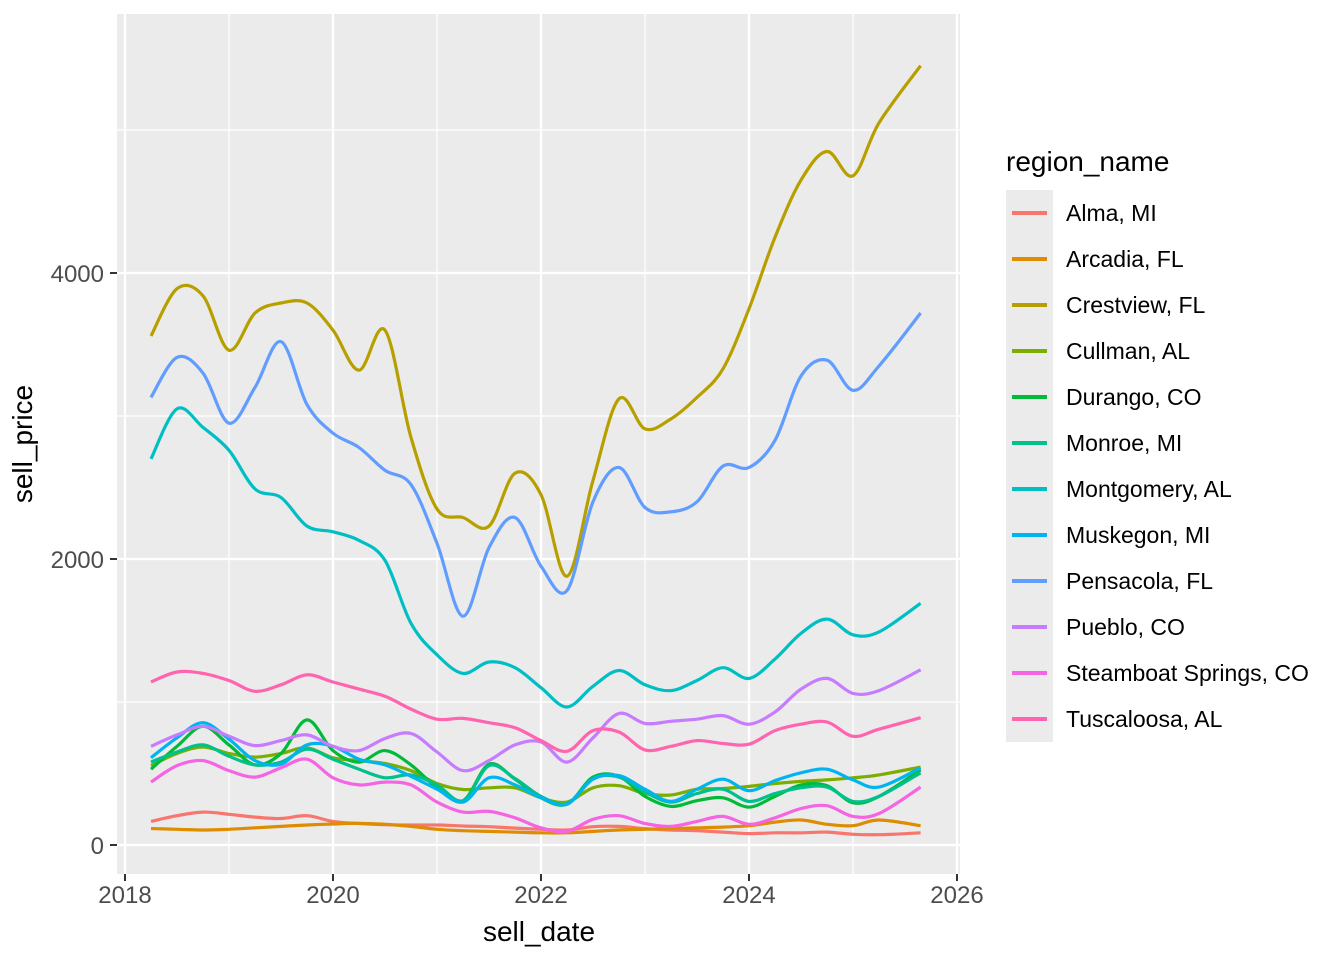 The width and height of the screenshot is (1344, 960). Describe the element at coordinates (956, 895) in the screenshot. I see `x-tick-label: 2026` at that location.